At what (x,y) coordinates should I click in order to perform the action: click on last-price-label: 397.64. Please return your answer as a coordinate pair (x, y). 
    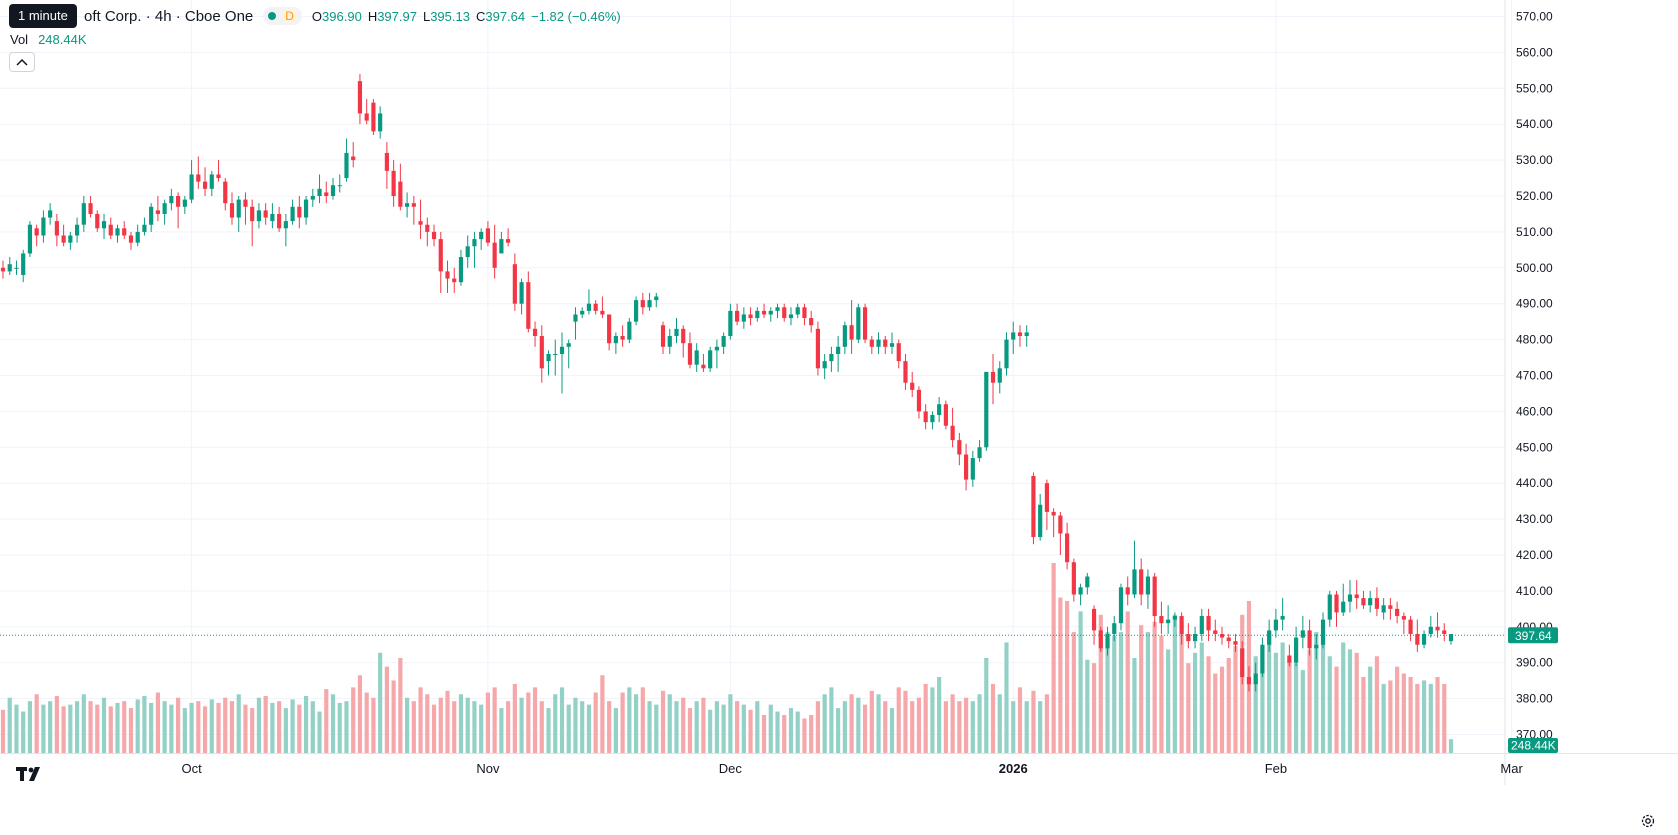
    Looking at the image, I should click on (1533, 636).